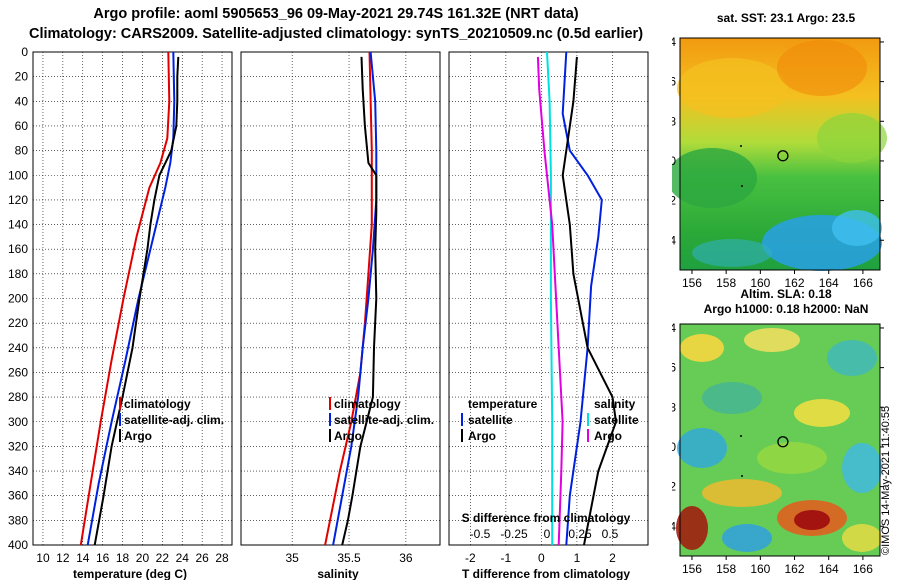 The width and height of the screenshot is (900, 580). Describe the element at coordinates (18, 175) in the screenshot. I see `depth-tick-label: 100` at that location.